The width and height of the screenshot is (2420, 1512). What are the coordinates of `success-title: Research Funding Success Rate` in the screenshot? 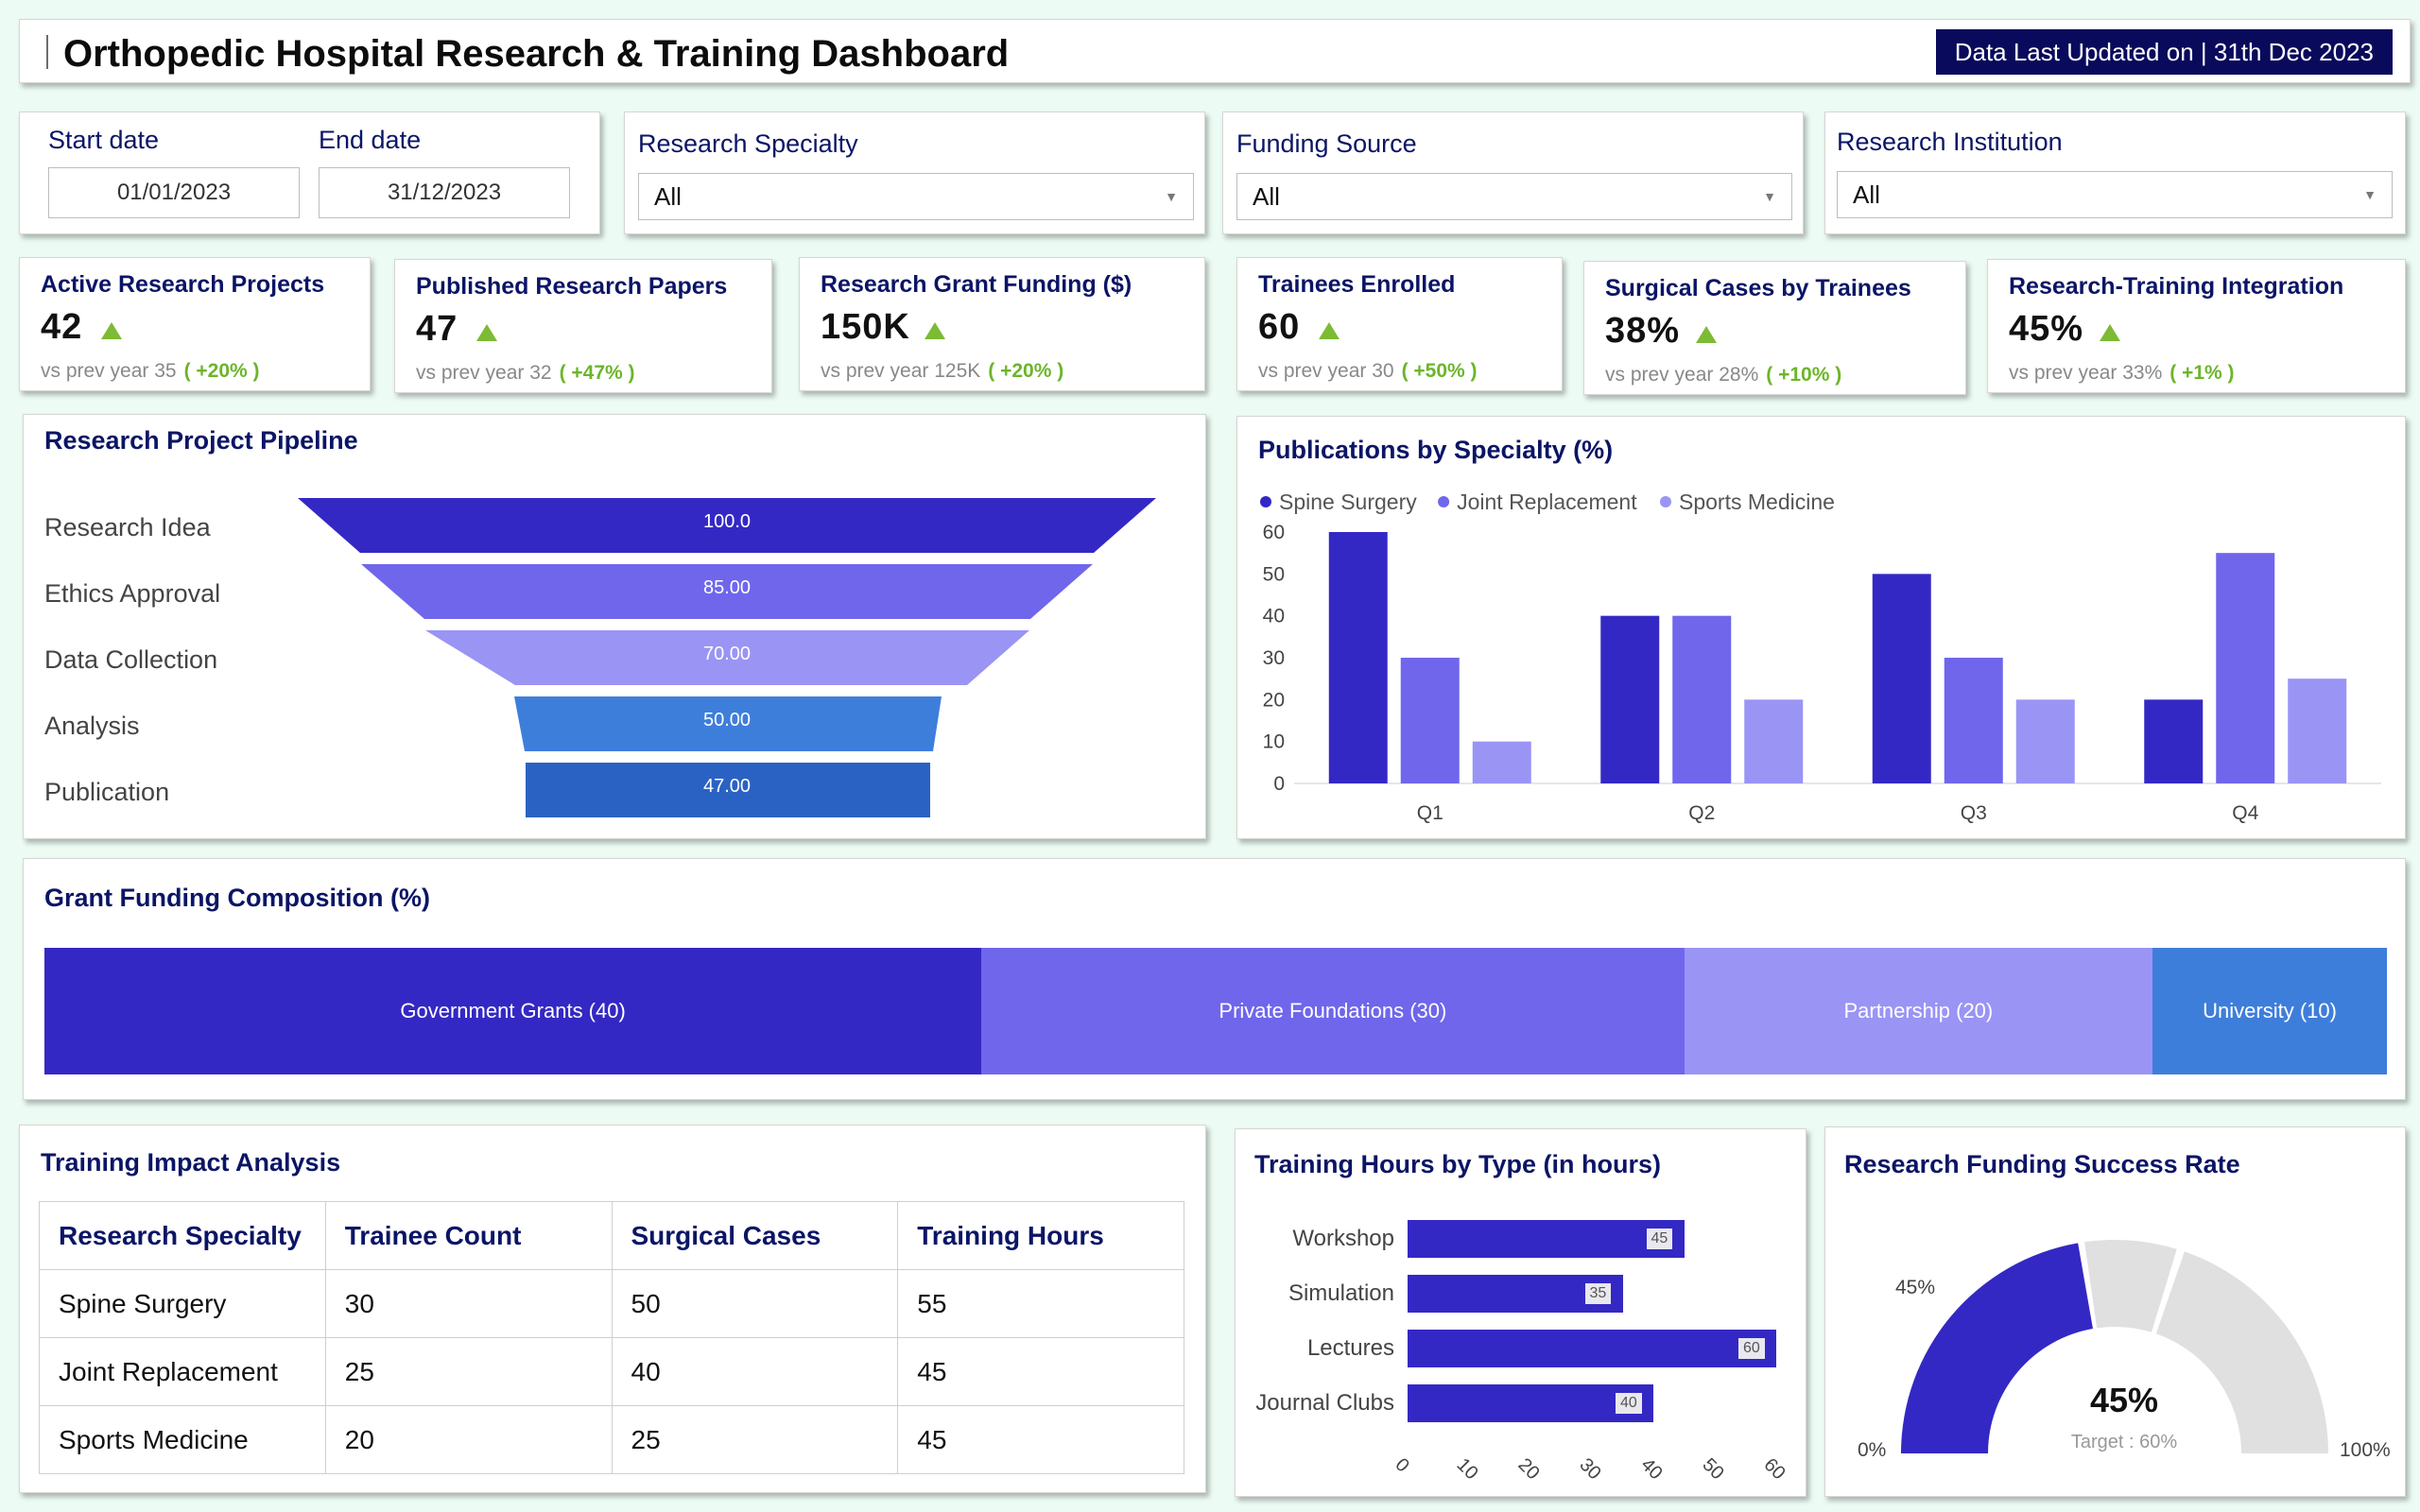 It's located at (2042, 1164).